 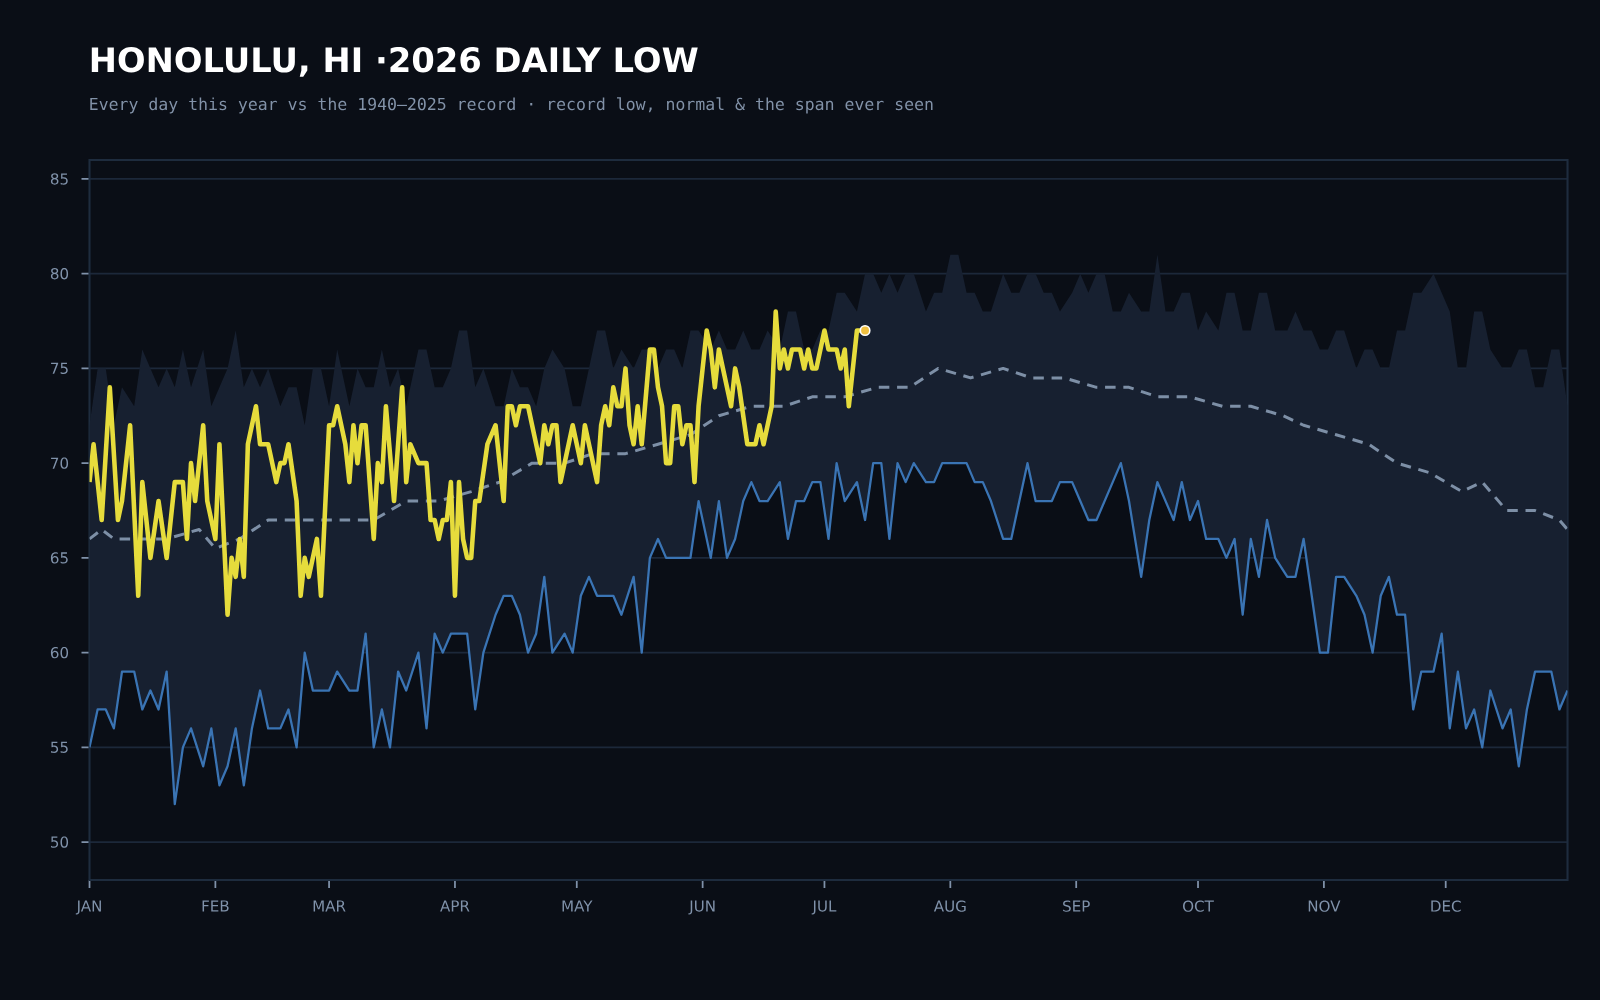 What do you see at coordinates (59, 747) in the screenshot?
I see `y-tick-label: 55` at bounding box center [59, 747].